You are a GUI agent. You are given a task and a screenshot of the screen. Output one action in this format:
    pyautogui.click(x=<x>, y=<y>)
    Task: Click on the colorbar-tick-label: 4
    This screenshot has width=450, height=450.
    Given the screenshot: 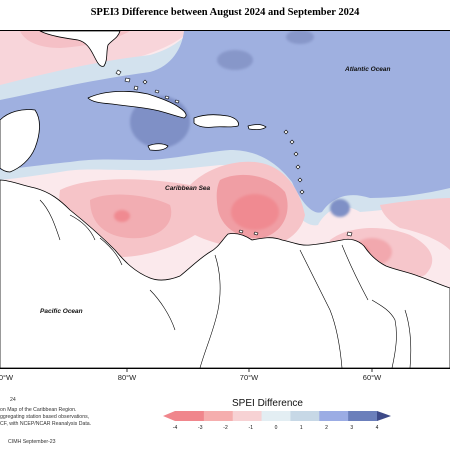 What is the action you would take?
    pyautogui.click(x=377, y=428)
    